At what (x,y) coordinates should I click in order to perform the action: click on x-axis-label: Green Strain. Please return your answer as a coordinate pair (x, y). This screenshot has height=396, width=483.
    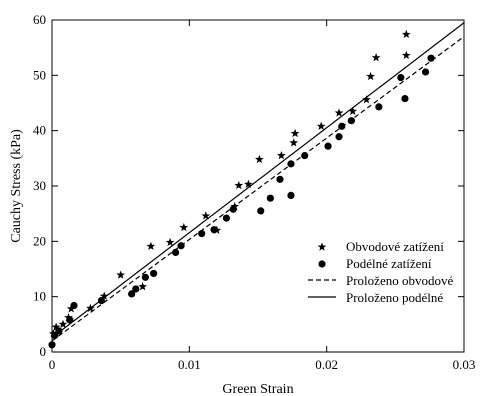
    Looking at the image, I should click on (257, 389).